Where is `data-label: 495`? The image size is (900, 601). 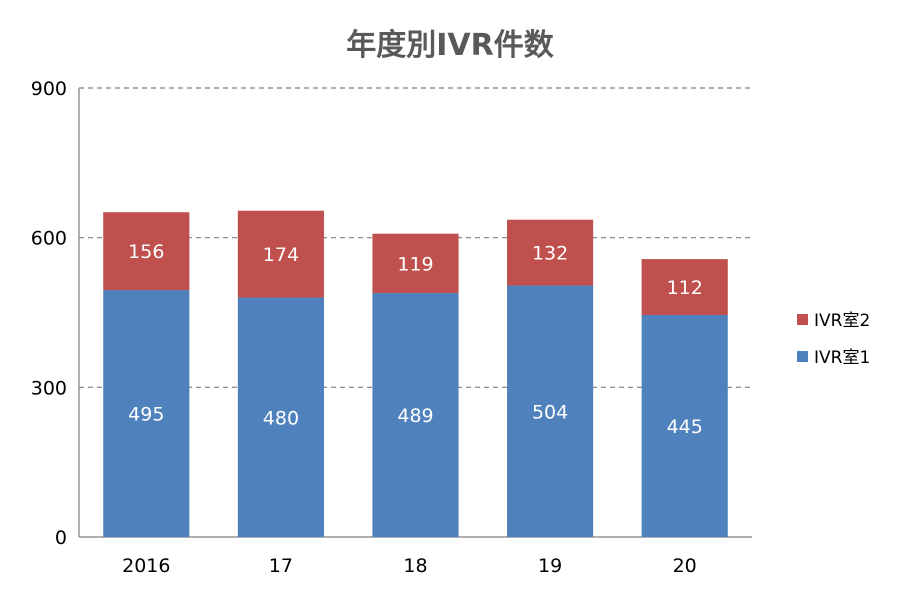
data-label: 495 is located at coordinates (146, 415).